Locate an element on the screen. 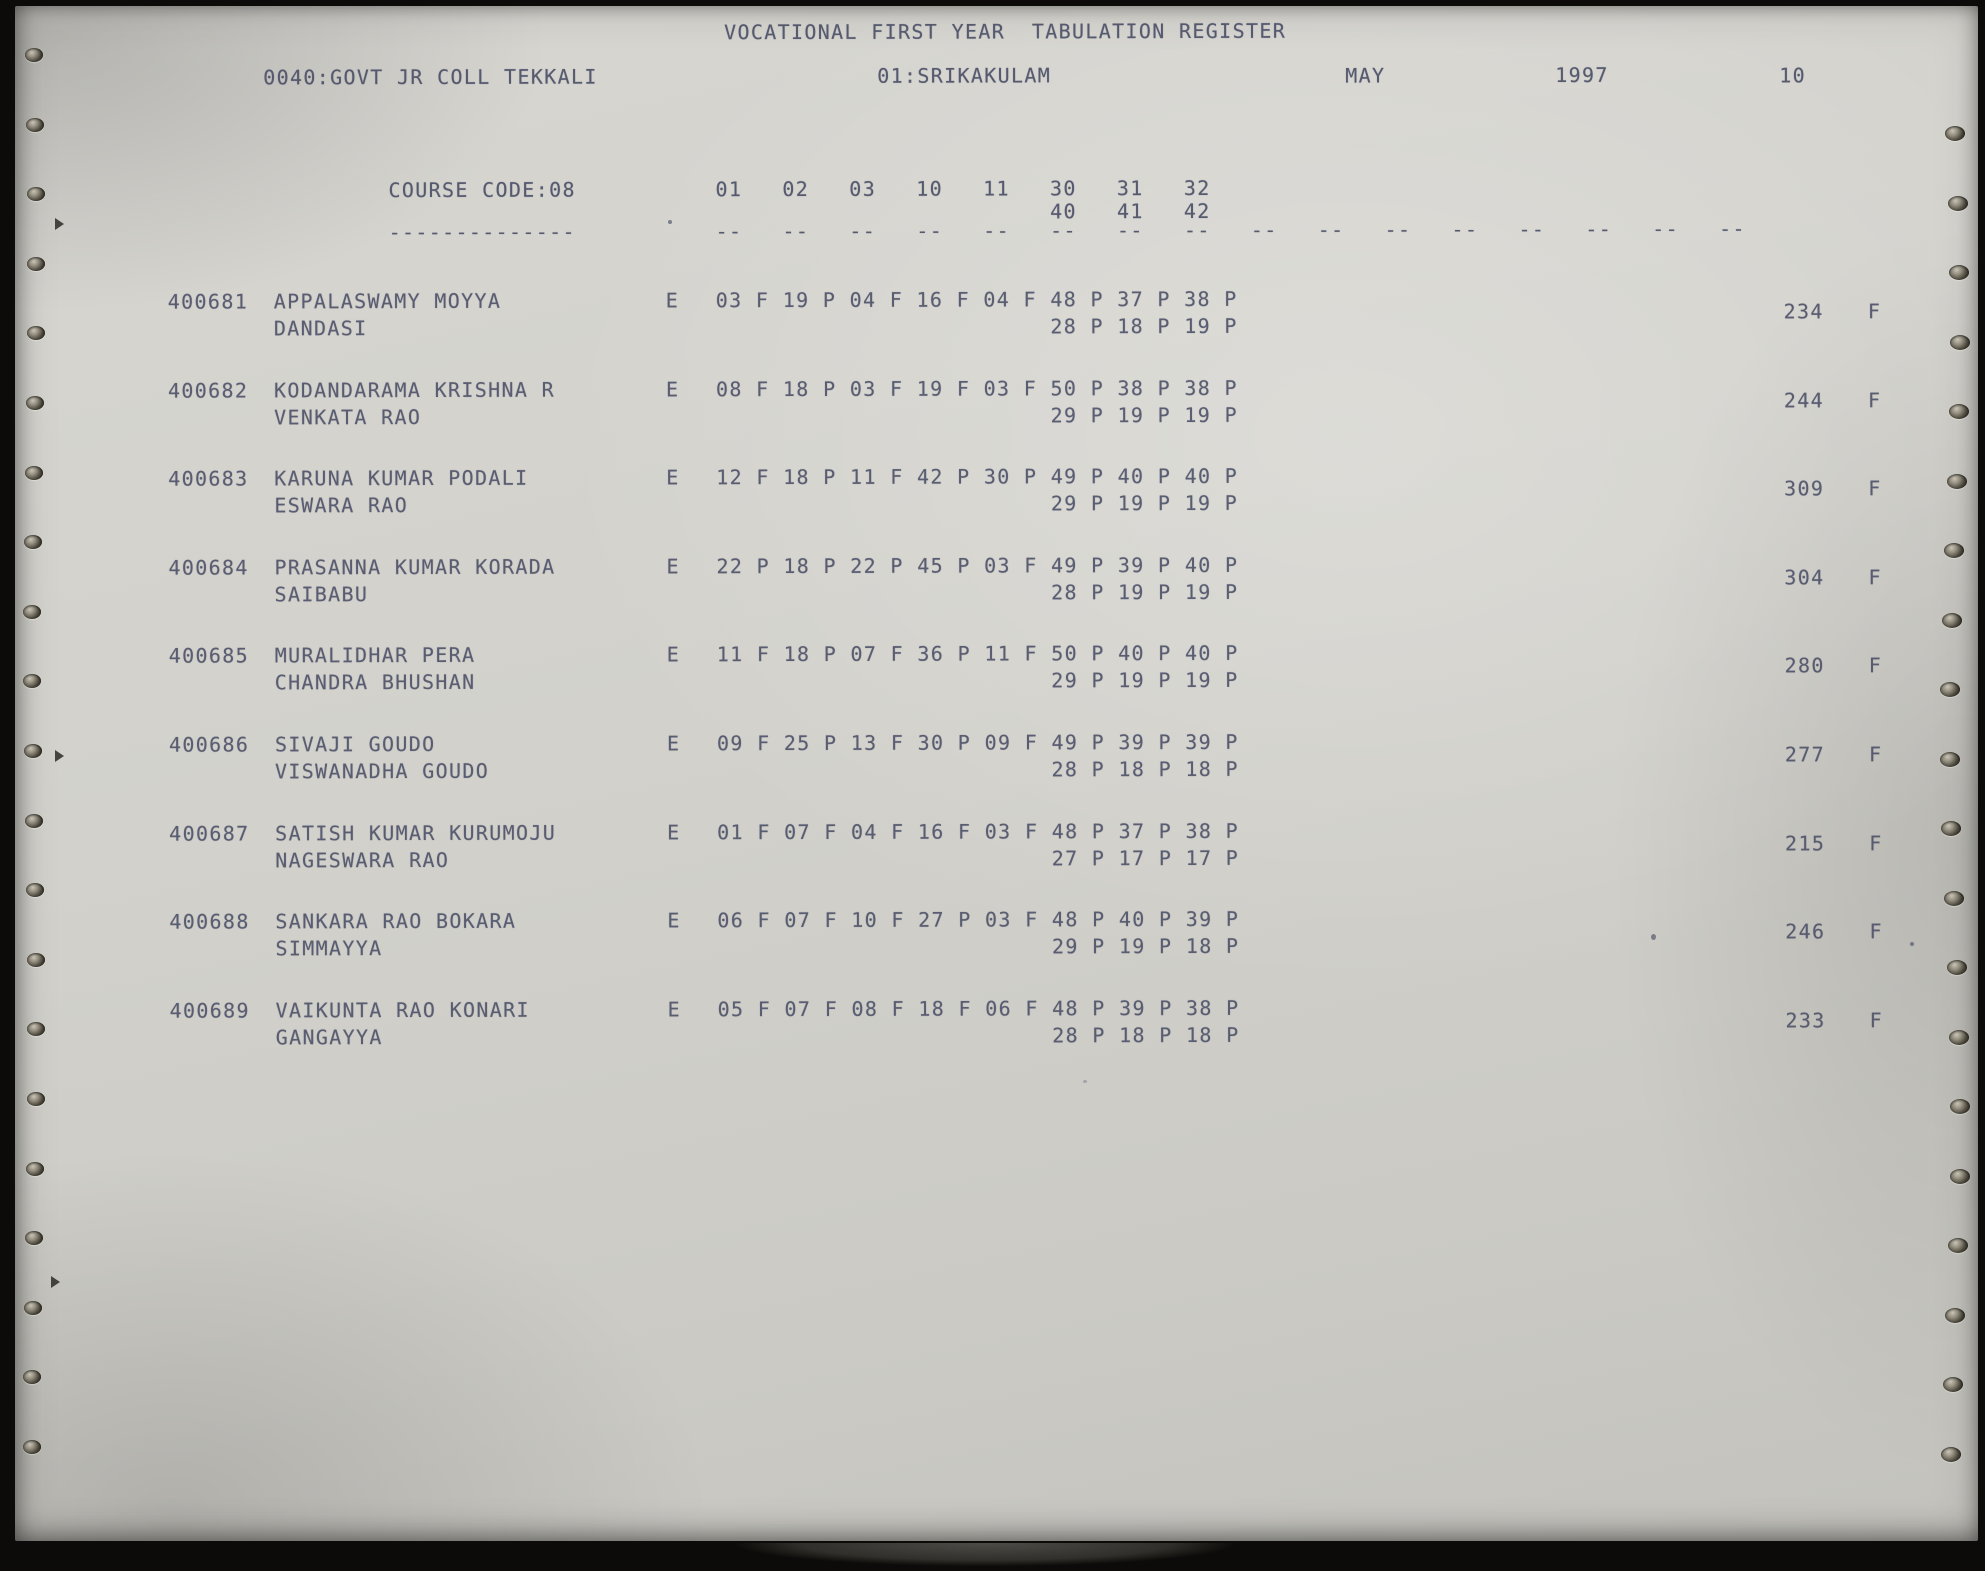  father-name: VISWANADHA GOUDO is located at coordinates (382, 771).